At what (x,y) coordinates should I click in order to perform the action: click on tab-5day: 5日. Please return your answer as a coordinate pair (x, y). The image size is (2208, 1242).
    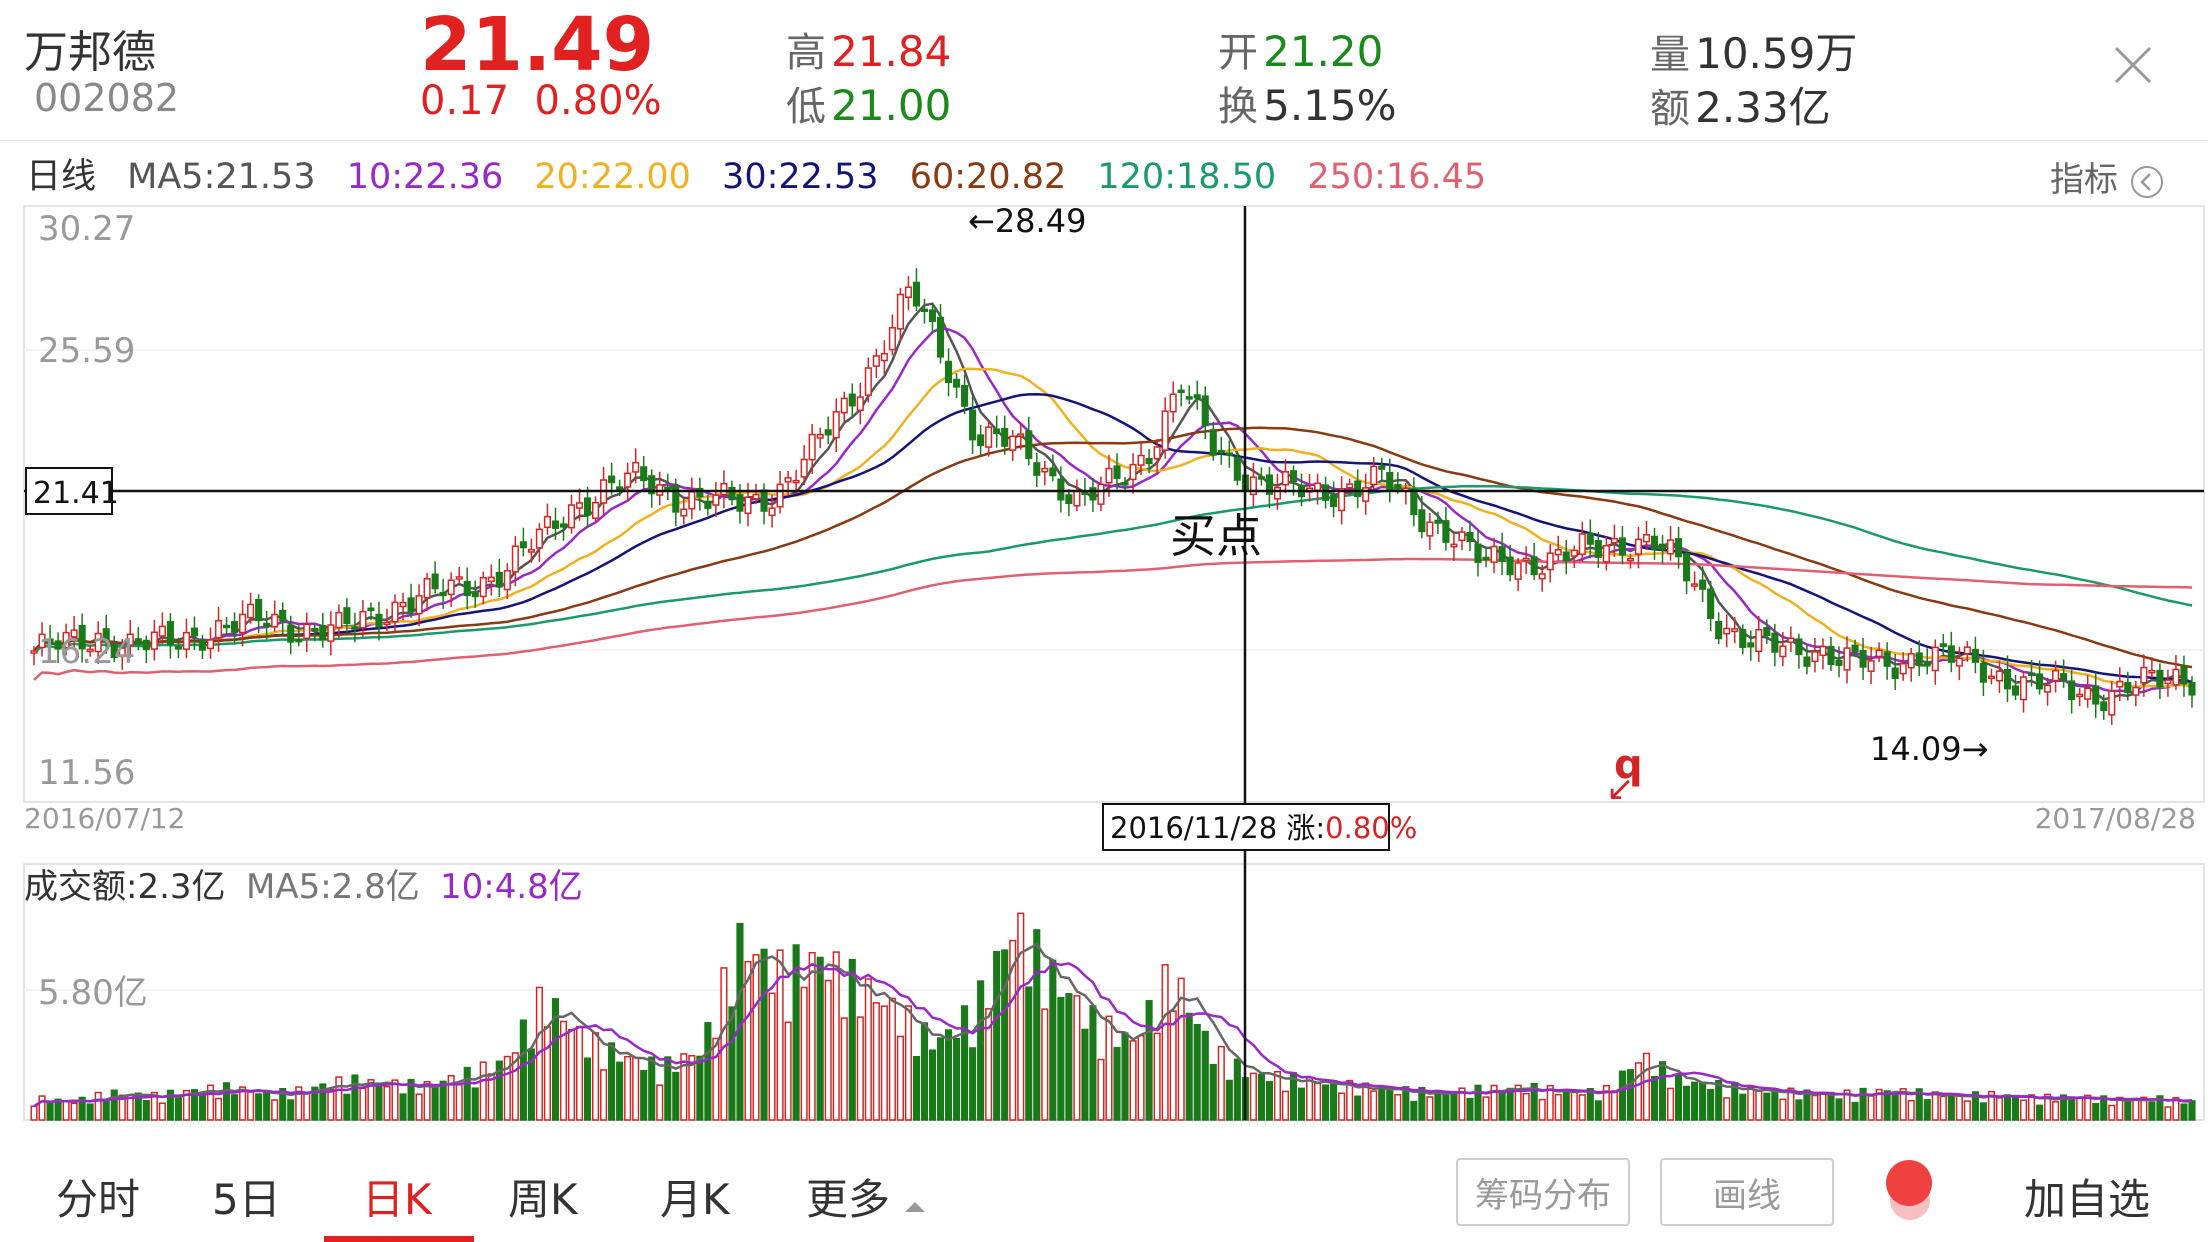
    Looking at the image, I should click on (246, 1199).